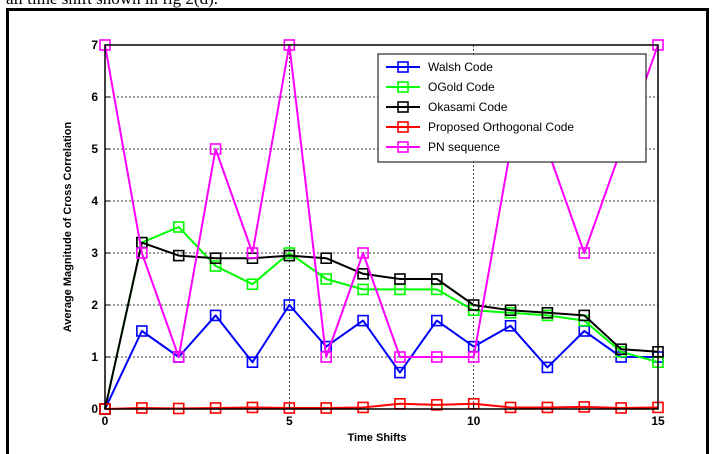  I want to click on x-tick-label: 10, so click(474, 421).